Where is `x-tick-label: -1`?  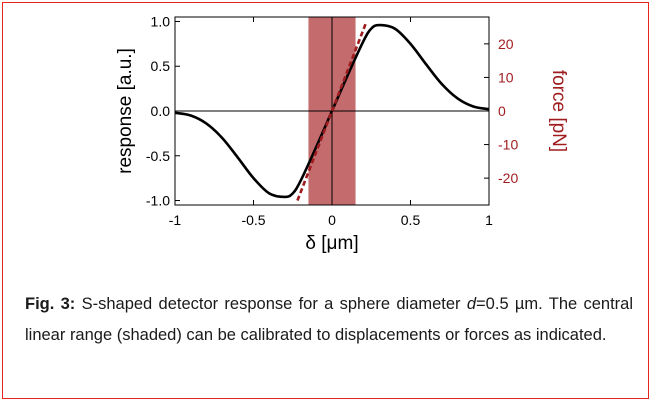 x-tick-label: -1 is located at coordinates (175, 220).